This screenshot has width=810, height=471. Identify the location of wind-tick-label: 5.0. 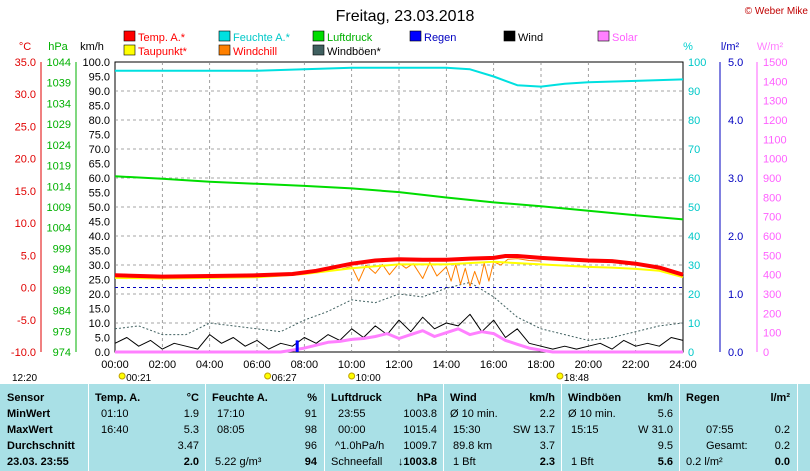
(102, 339).